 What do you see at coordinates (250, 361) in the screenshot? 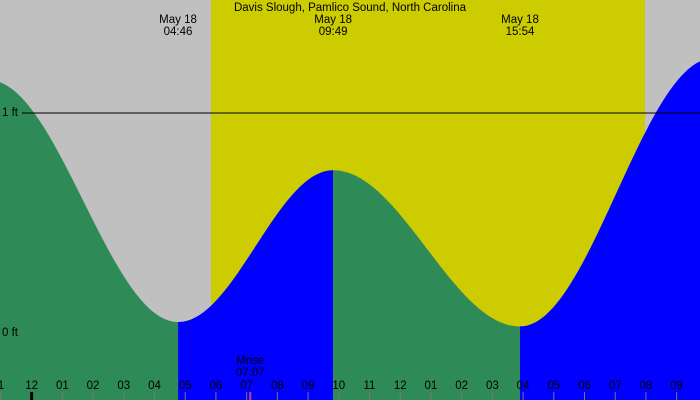
I see `moonrise-label: Mrise` at bounding box center [250, 361].